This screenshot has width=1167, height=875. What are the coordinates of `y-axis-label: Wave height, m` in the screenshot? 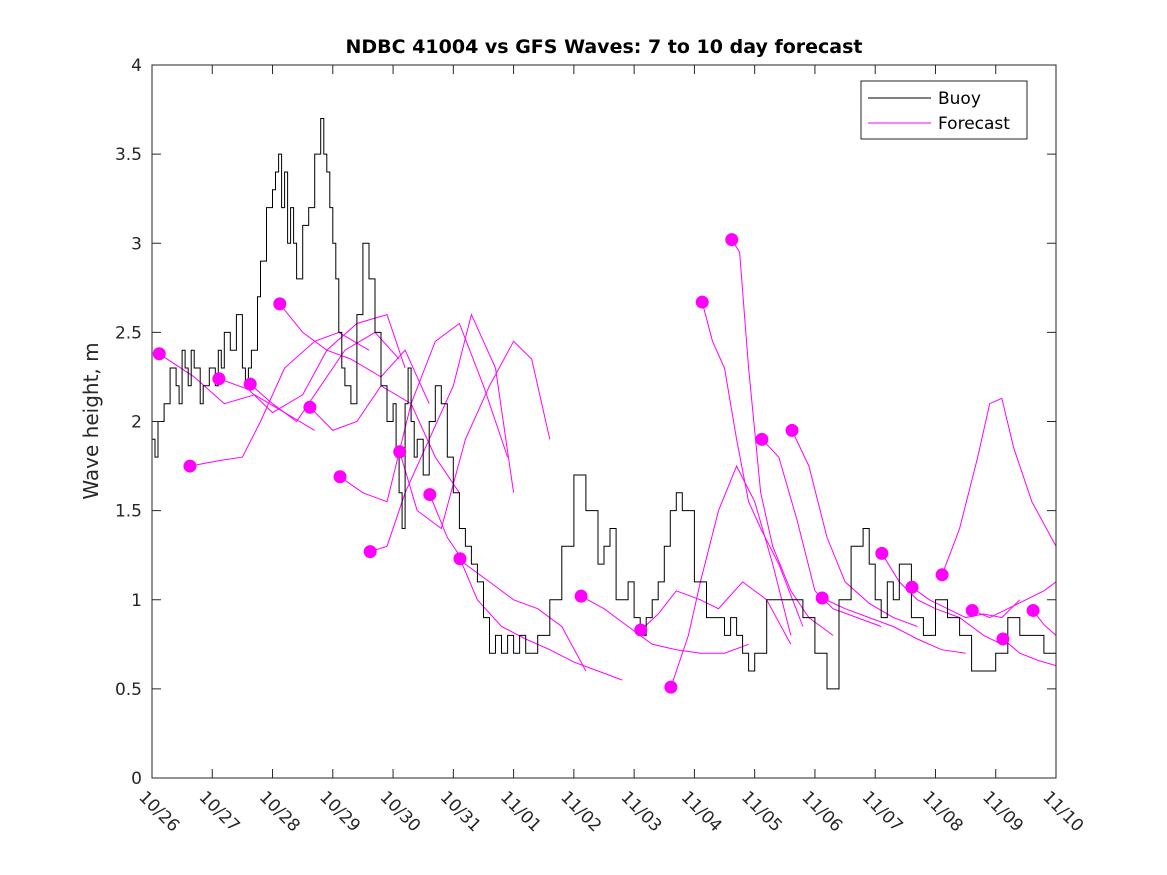 It's located at (91, 420).